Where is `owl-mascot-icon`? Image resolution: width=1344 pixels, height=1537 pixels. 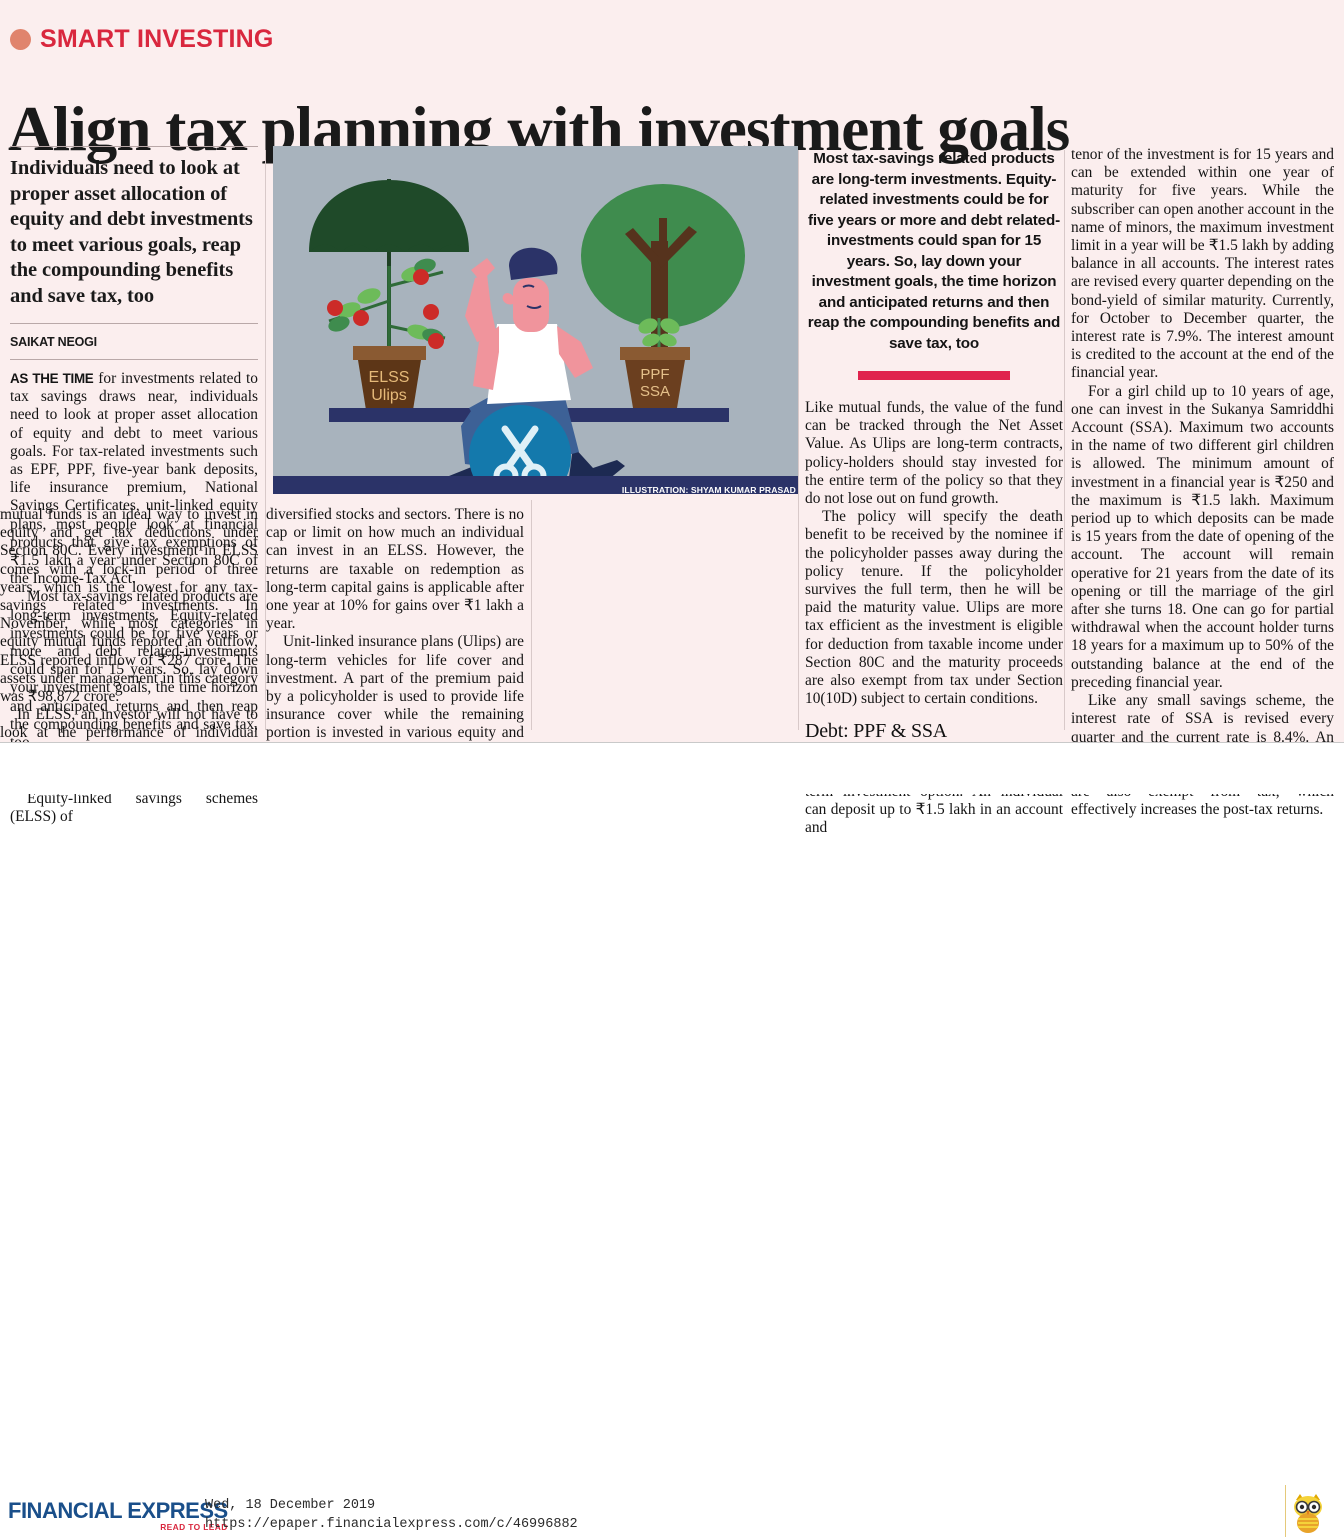
owl-mascot-icon is located at coordinates (1308, 1513).